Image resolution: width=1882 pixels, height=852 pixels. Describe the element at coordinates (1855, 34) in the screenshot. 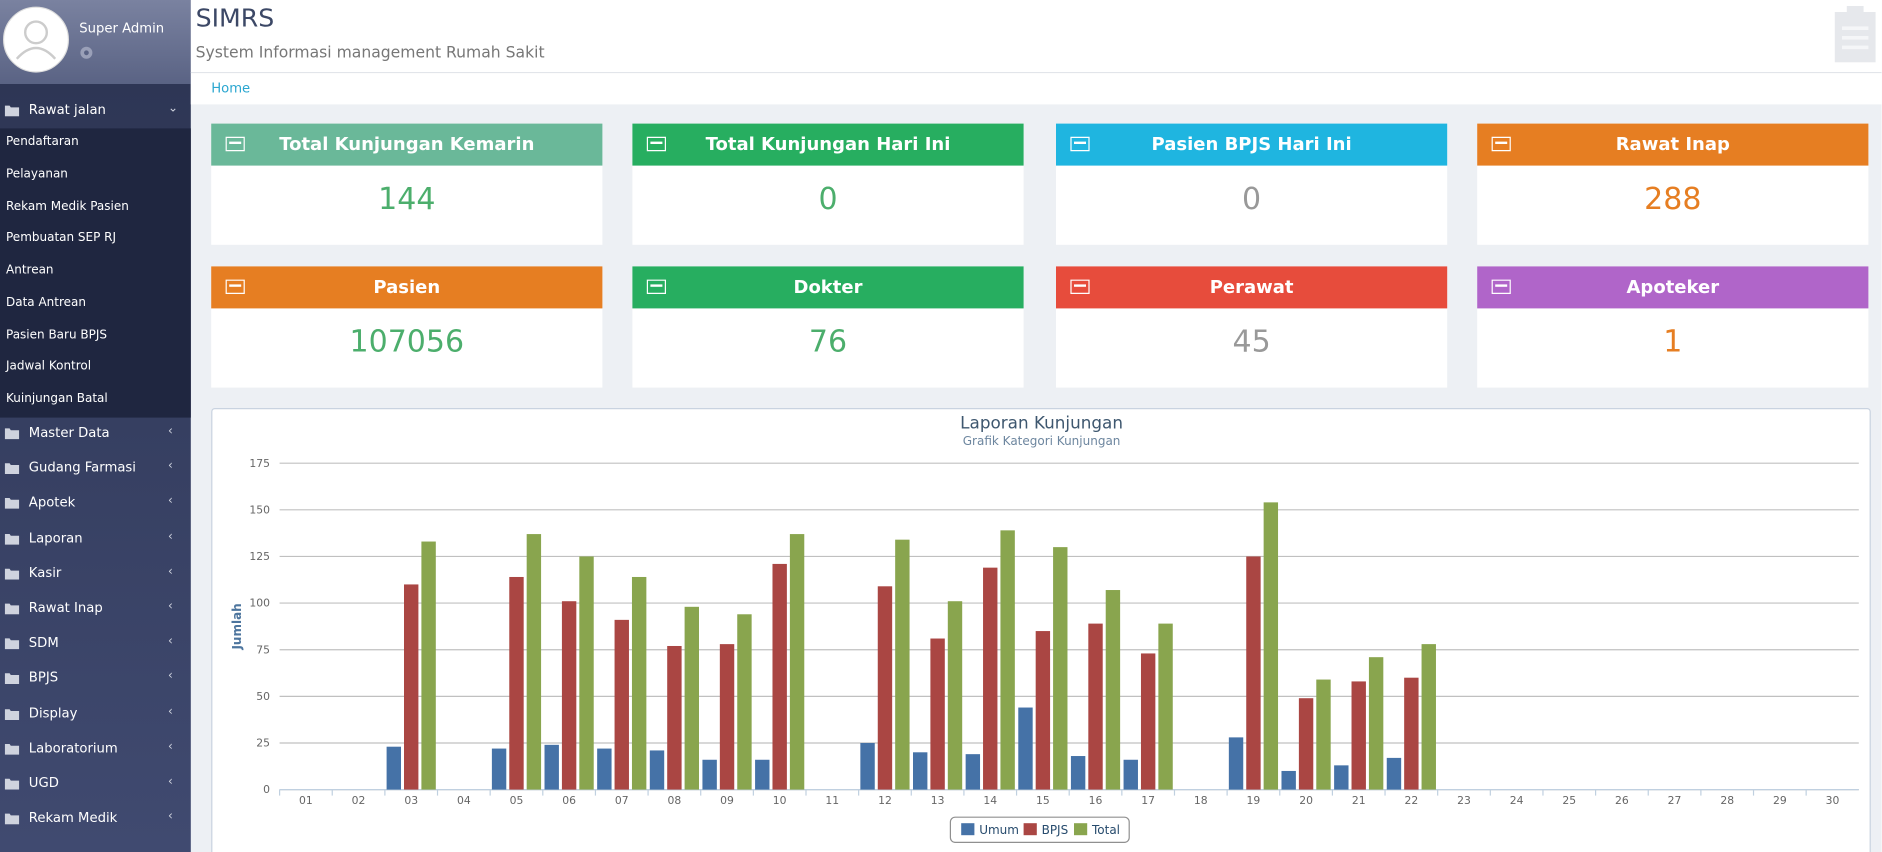

I see `clipboard-icon` at that location.